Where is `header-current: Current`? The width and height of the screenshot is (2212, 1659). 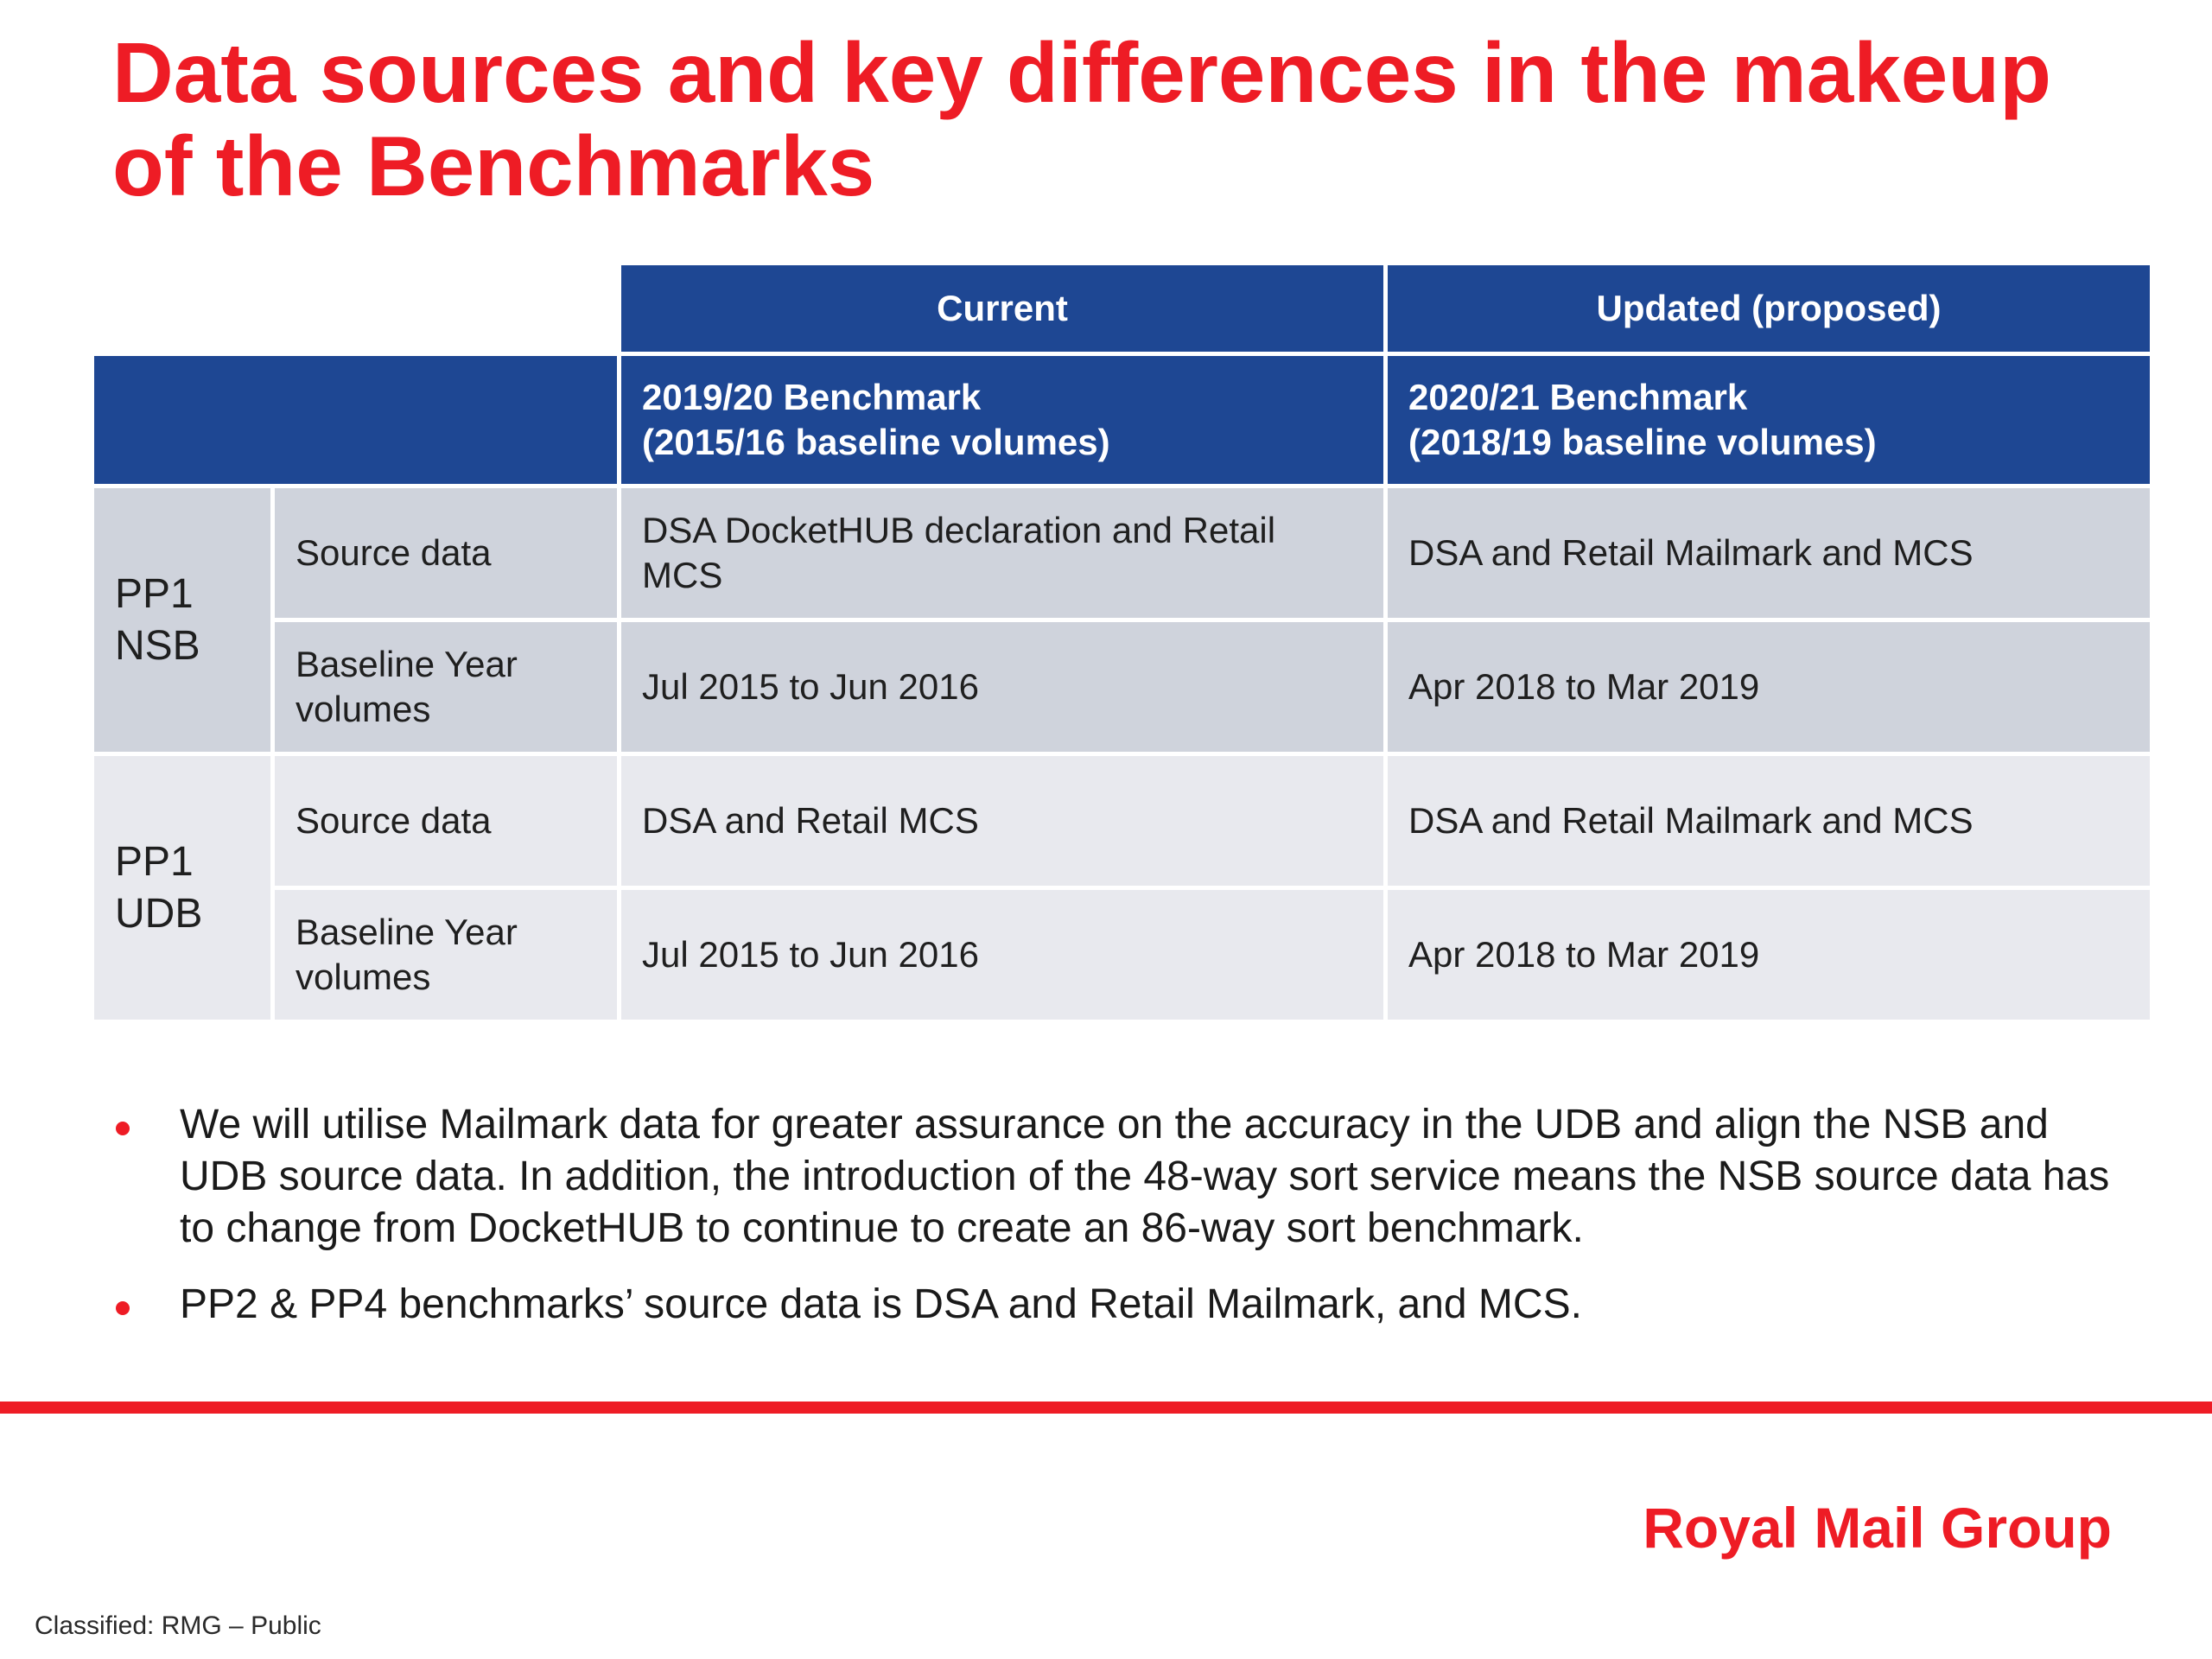 header-current: Current is located at coordinates (1002, 308).